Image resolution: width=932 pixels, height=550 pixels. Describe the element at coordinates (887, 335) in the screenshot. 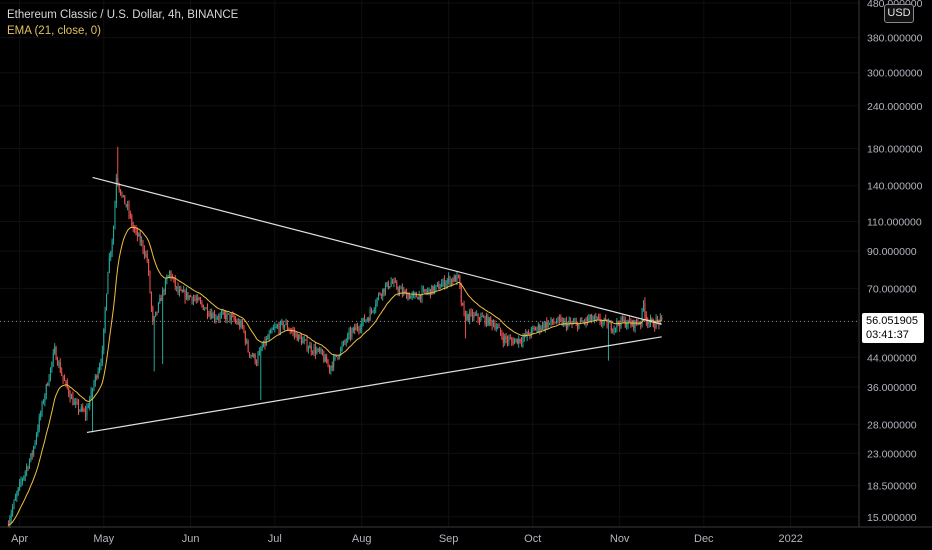

I see `bar-countdown: 03:41:37` at that location.